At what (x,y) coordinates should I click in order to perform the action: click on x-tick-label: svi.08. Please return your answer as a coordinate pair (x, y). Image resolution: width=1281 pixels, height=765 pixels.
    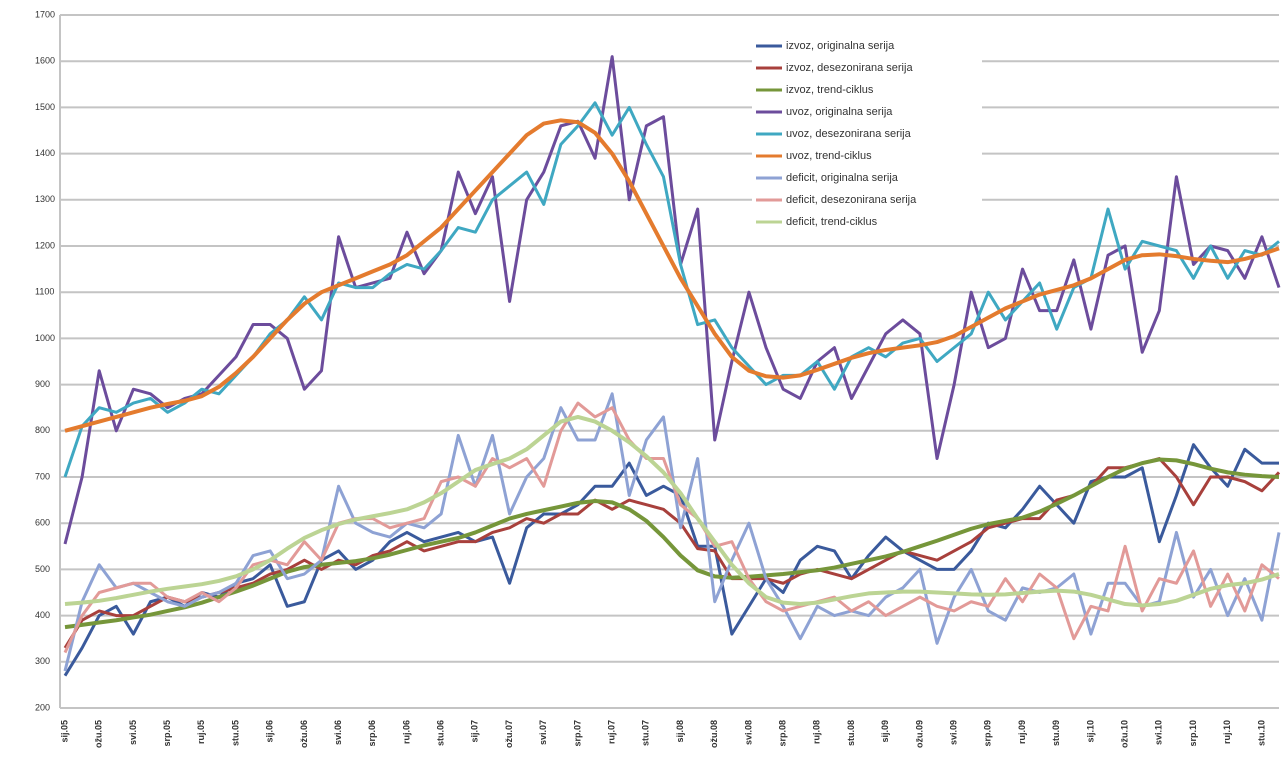
    Looking at the image, I should click on (748, 732).